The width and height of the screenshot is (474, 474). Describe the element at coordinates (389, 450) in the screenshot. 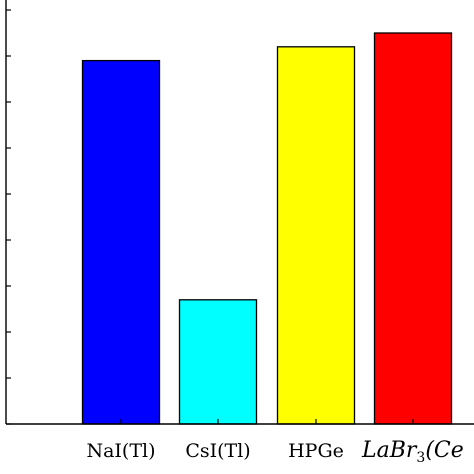

I see `x-tick-label-base: LaBr` at that location.